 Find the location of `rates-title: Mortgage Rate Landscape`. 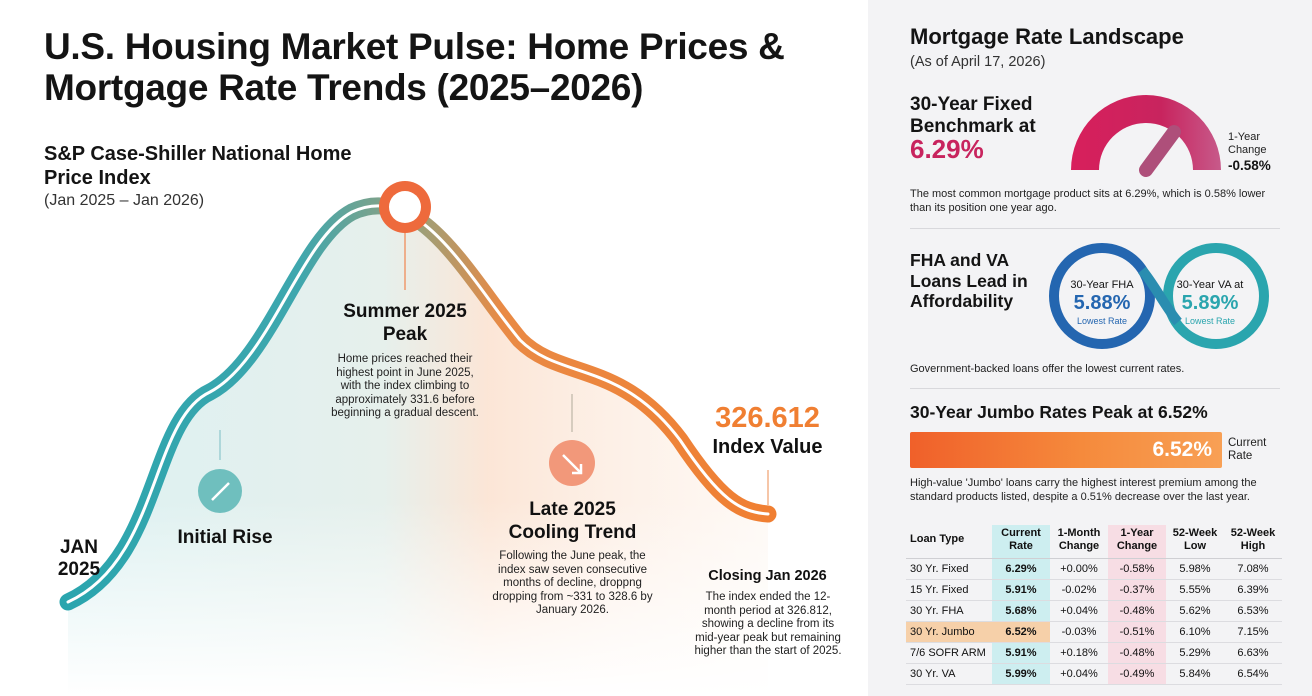

rates-title: Mortgage Rate Landscape is located at coordinates (1047, 36).